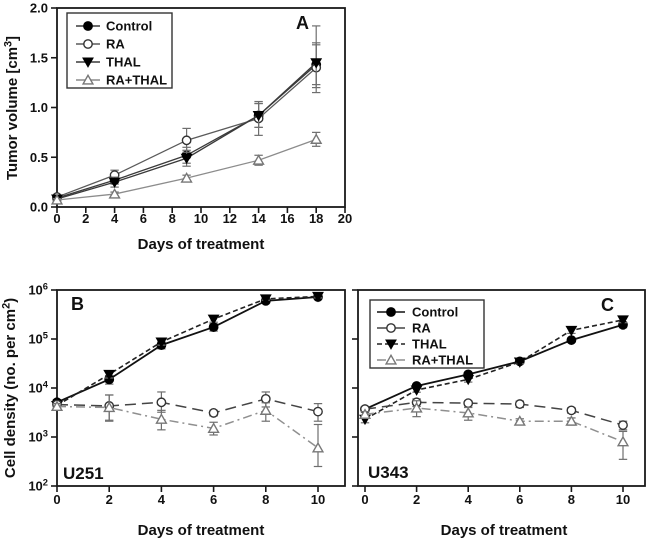 The height and width of the screenshot is (543, 650). What do you see at coordinates (287, 218) in the screenshot?
I see `x-tick-label: 16` at bounding box center [287, 218].